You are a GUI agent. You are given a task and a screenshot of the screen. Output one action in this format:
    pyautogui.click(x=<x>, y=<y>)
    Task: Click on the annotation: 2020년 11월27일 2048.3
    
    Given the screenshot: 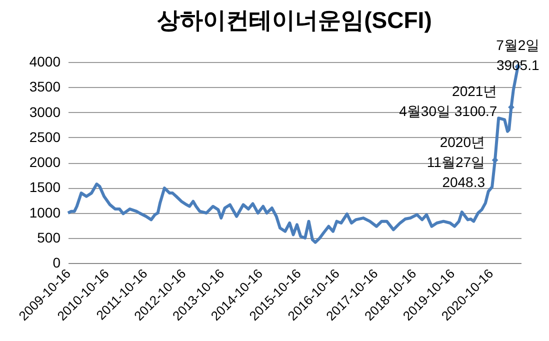 What is the action you would take?
    pyautogui.click(x=456, y=162)
    